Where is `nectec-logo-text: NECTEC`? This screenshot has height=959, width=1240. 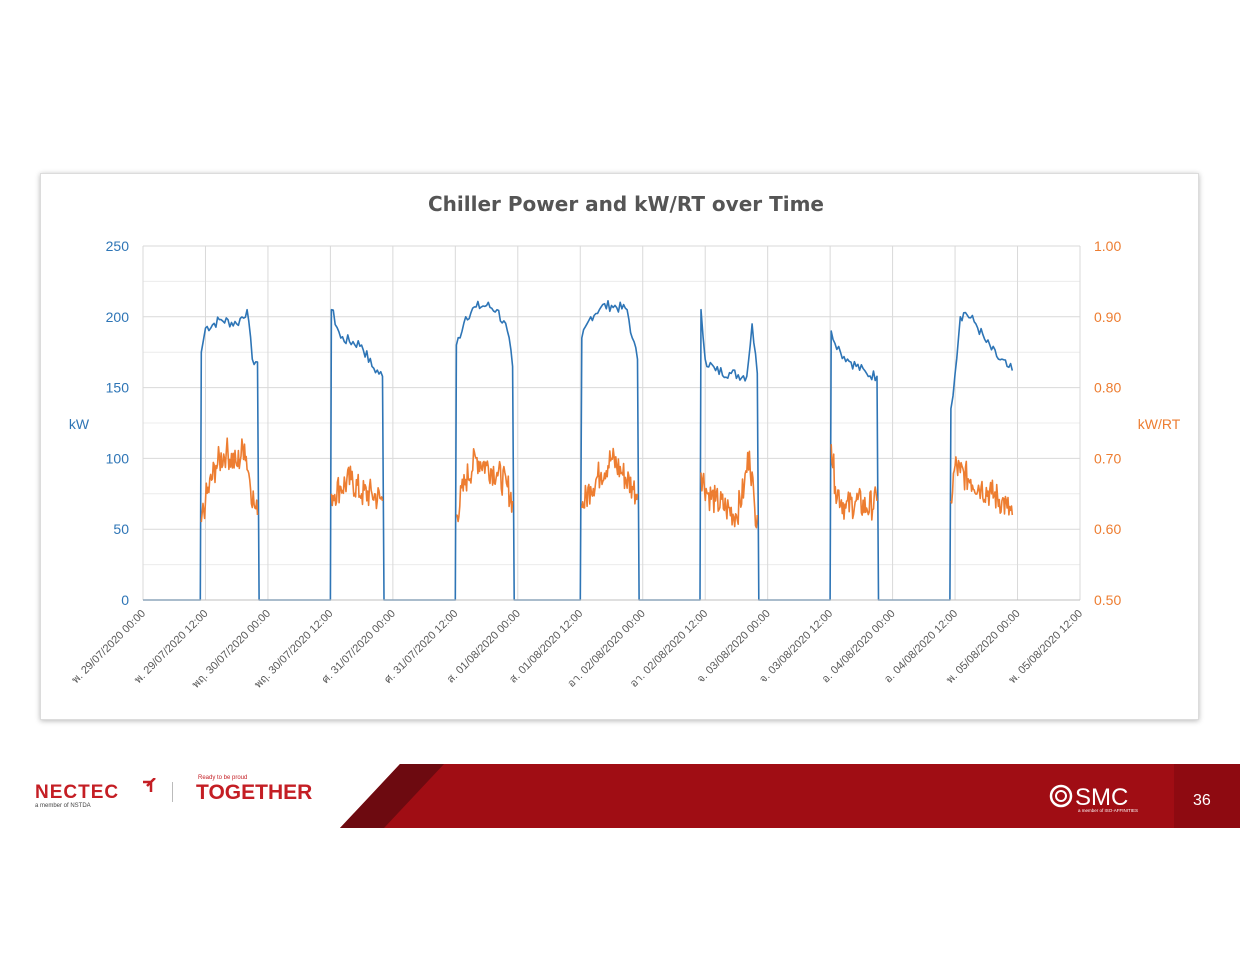 nectec-logo-text: NECTEC is located at coordinates (77, 792).